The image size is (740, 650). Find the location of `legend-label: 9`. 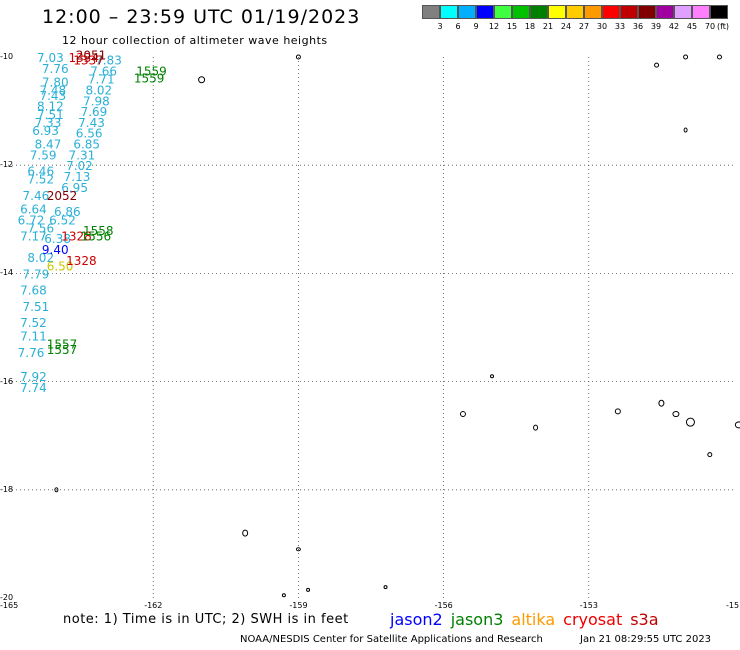

legend-label: 9 is located at coordinates (476, 26).